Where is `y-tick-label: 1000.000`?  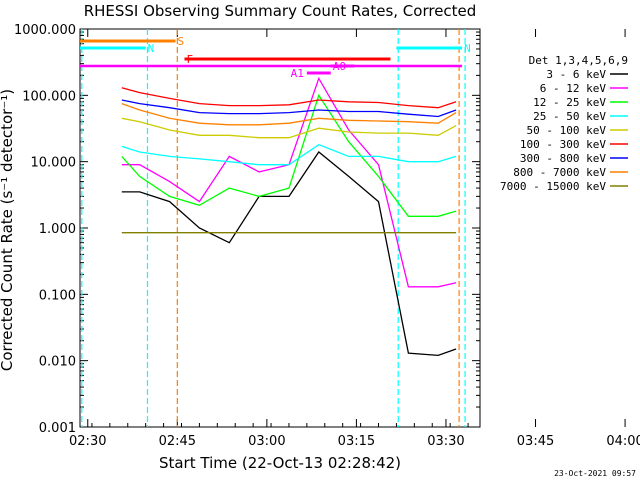
y-tick-label: 1000.000 is located at coordinates (45, 30).